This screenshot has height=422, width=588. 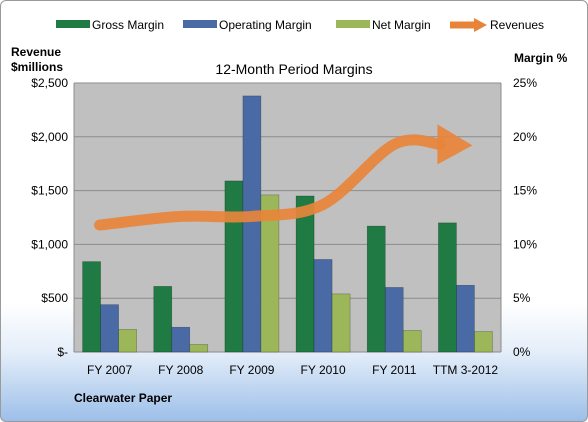 I want to click on x-tick-label: FY 2007, so click(x=109, y=370).